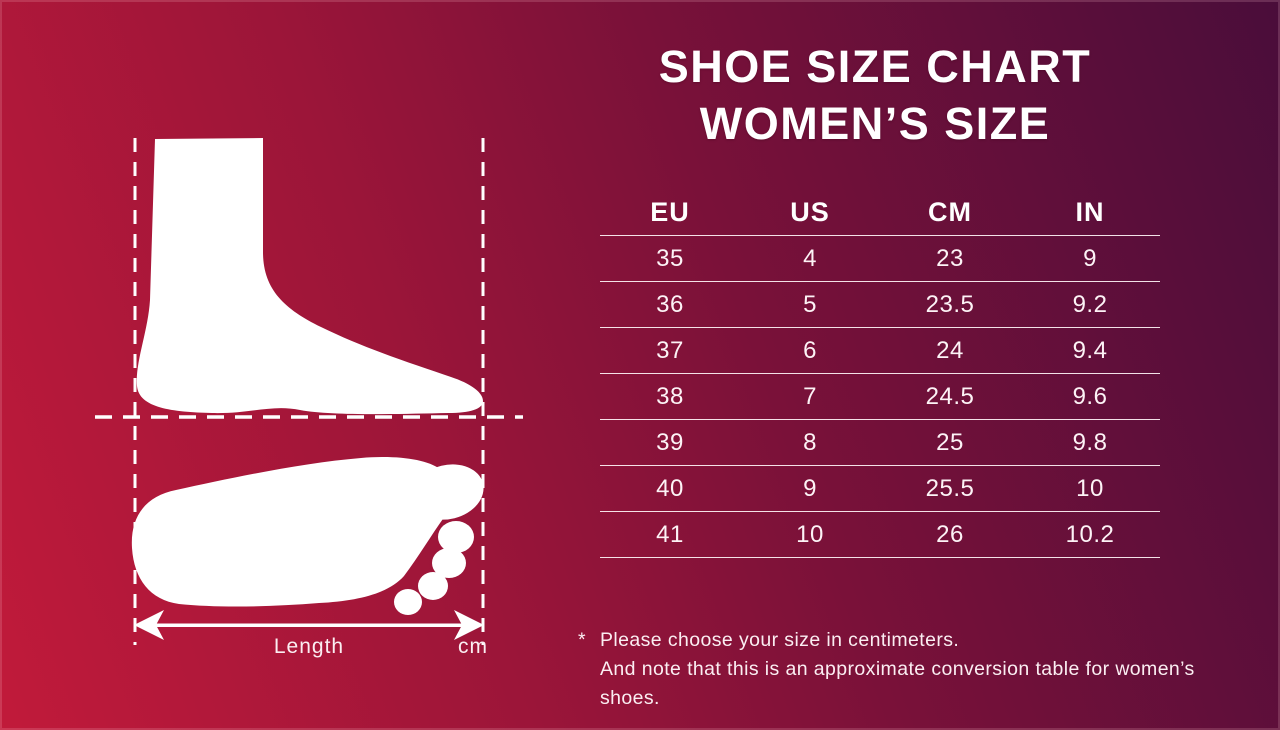  What do you see at coordinates (670, 258) in the screenshot?
I see `table-cell: 35` at bounding box center [670, 258].